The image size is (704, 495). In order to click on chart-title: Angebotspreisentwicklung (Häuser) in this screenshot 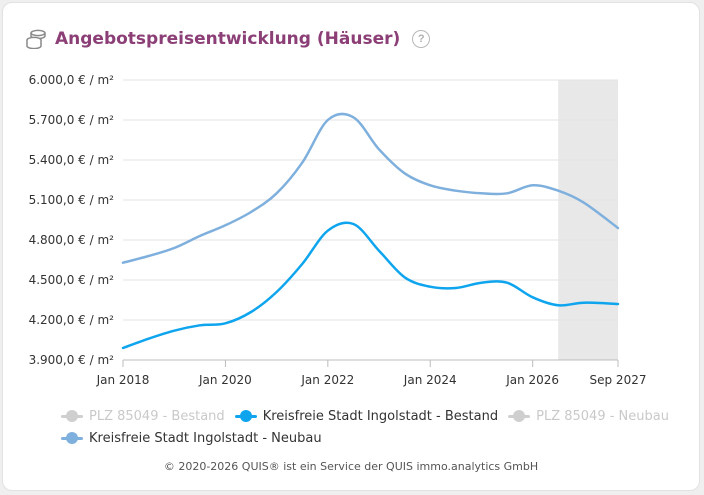, I will do `click(228, 39)`.